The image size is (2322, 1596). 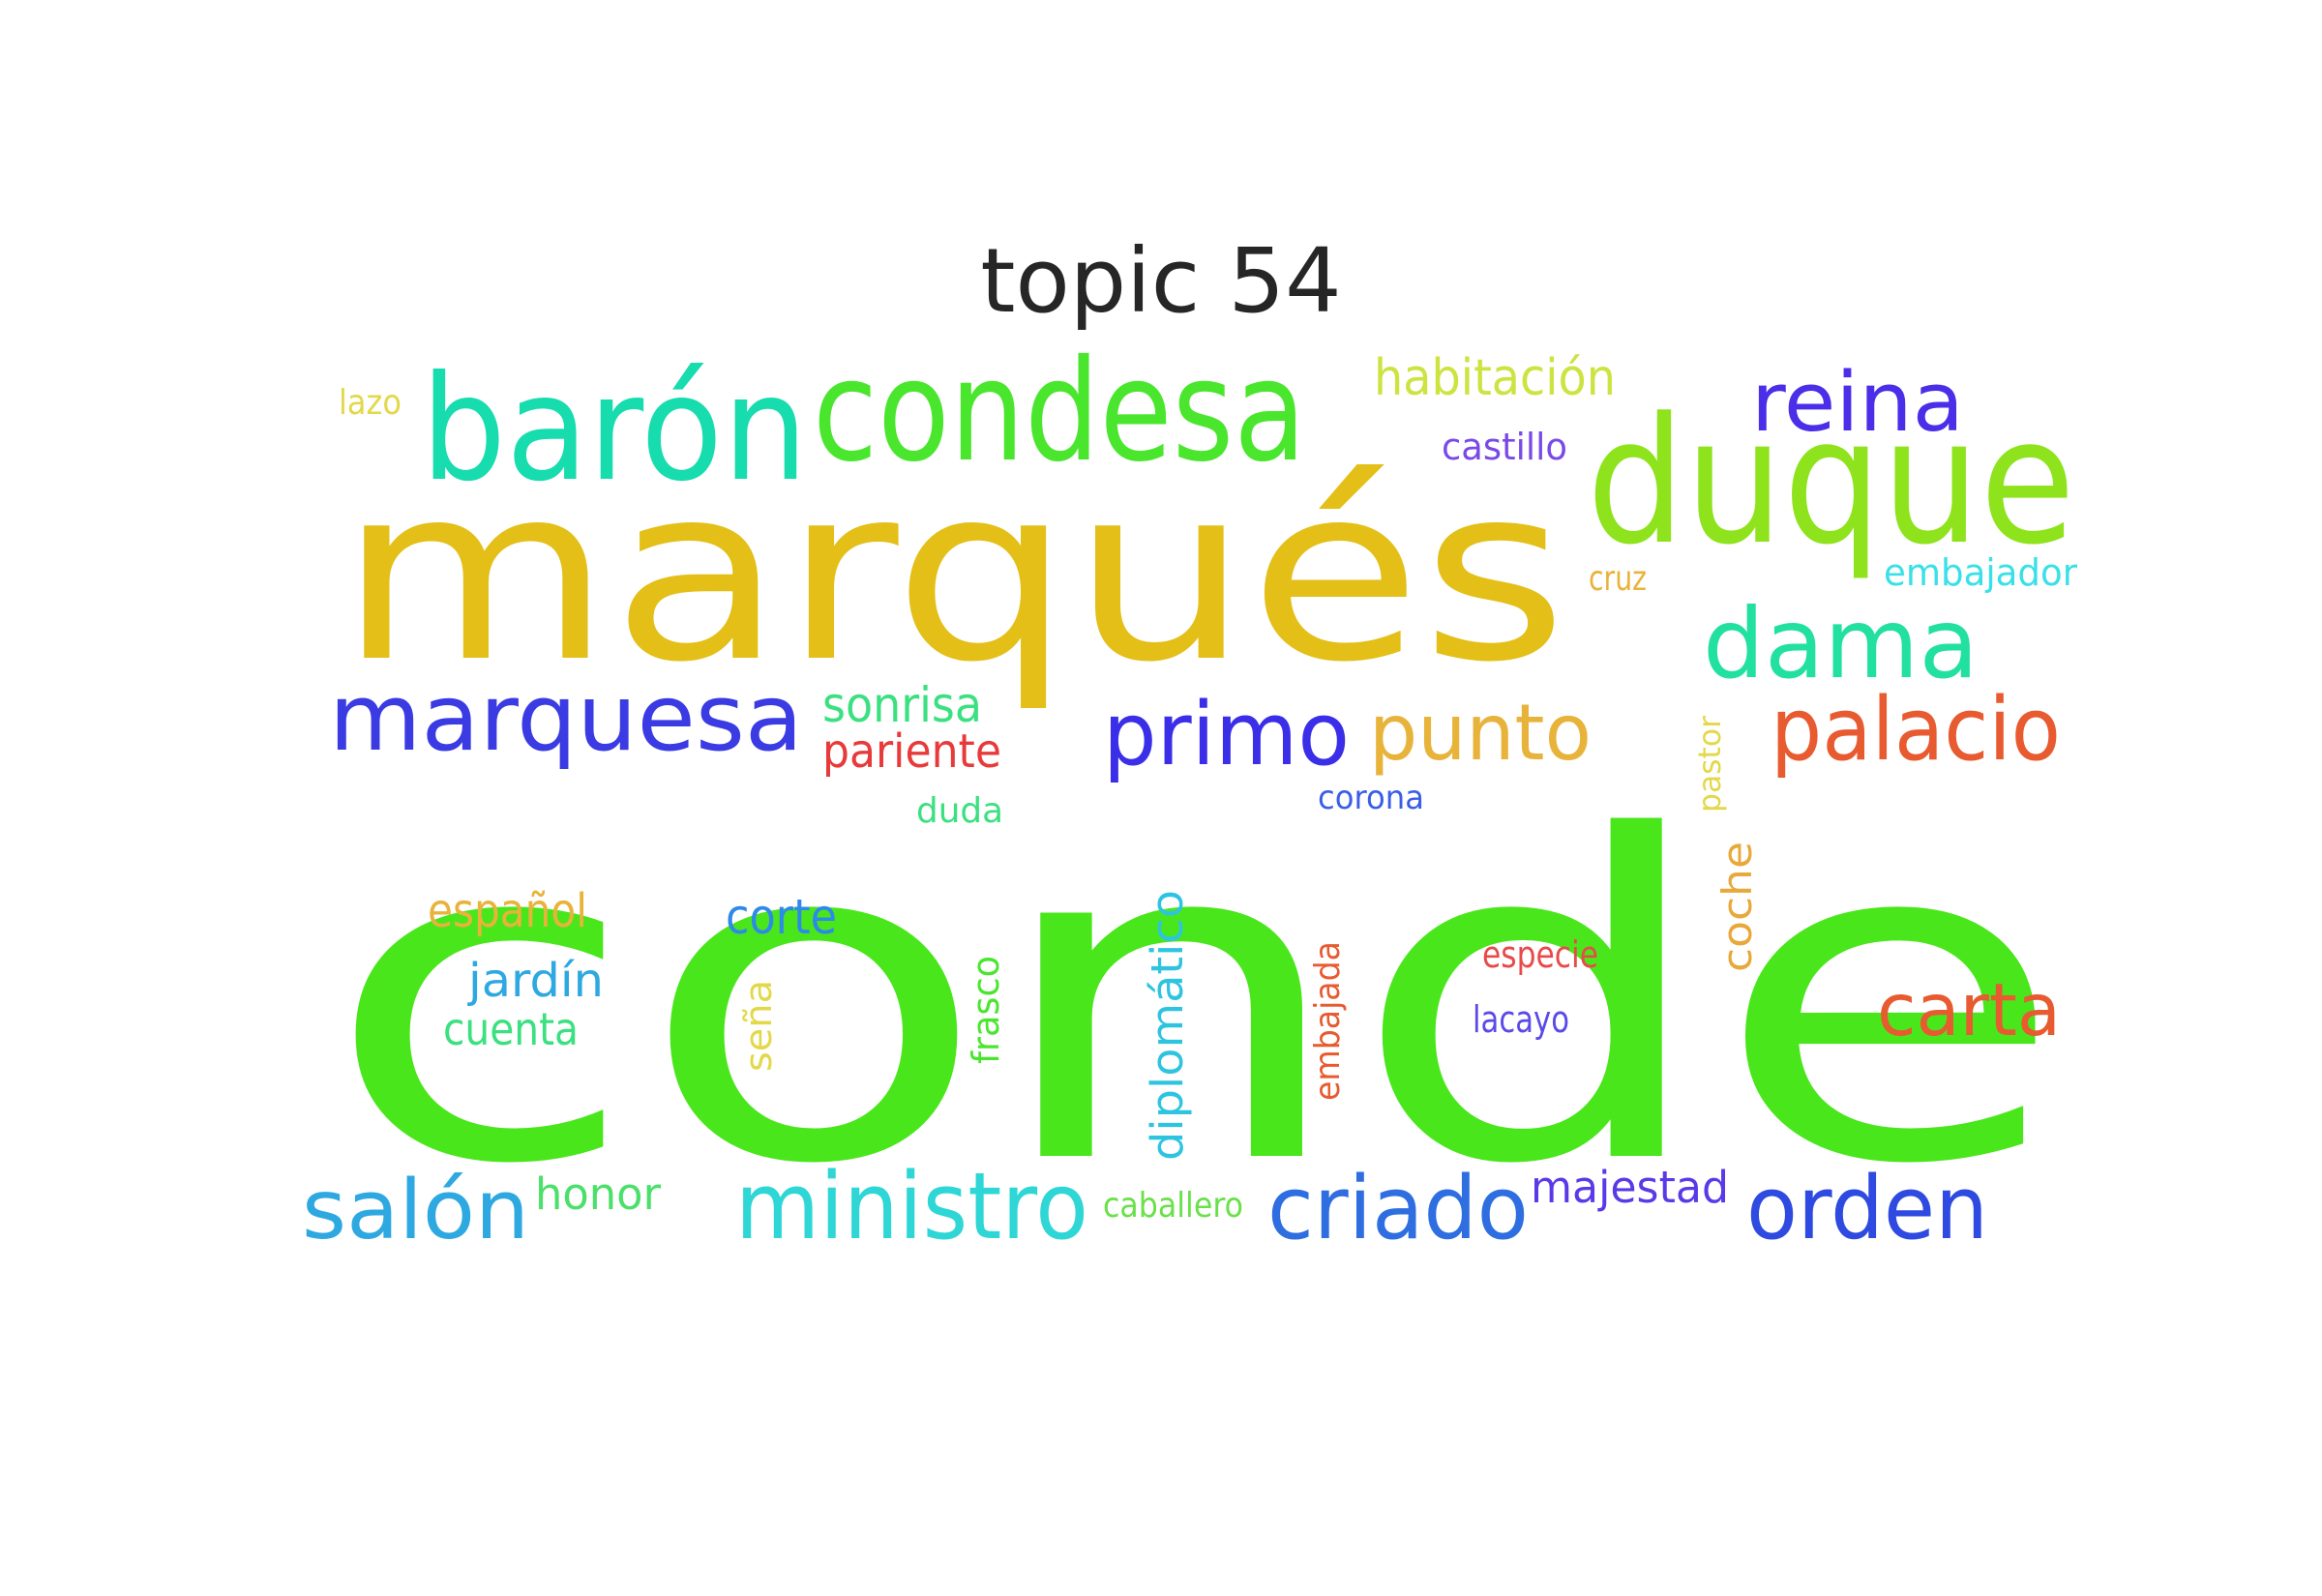 What do you see at coordinates (758, 1026) in the screenshot?
I see `word-31: seña` at bounding box center [758, 1026].